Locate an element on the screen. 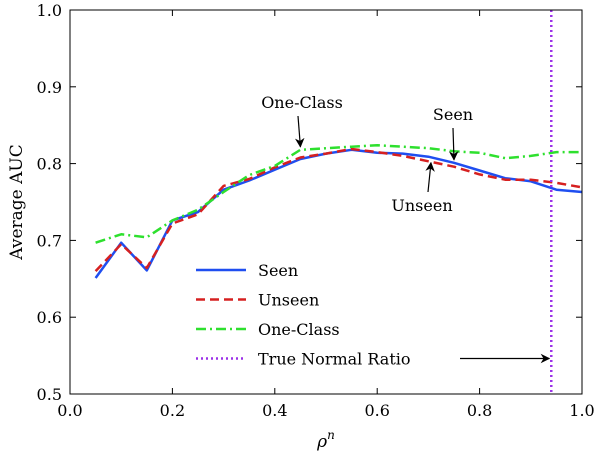  y-tick-label: 0.7 is located at coordinates (49, 240).